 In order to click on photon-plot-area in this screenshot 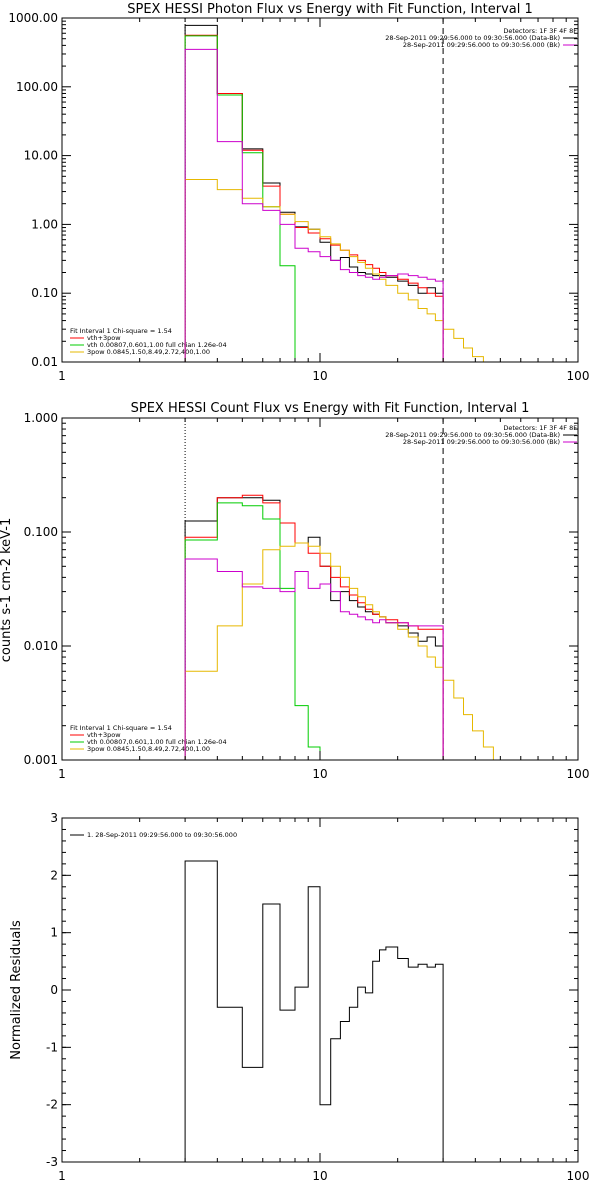, I will do `click(334, 190)`.